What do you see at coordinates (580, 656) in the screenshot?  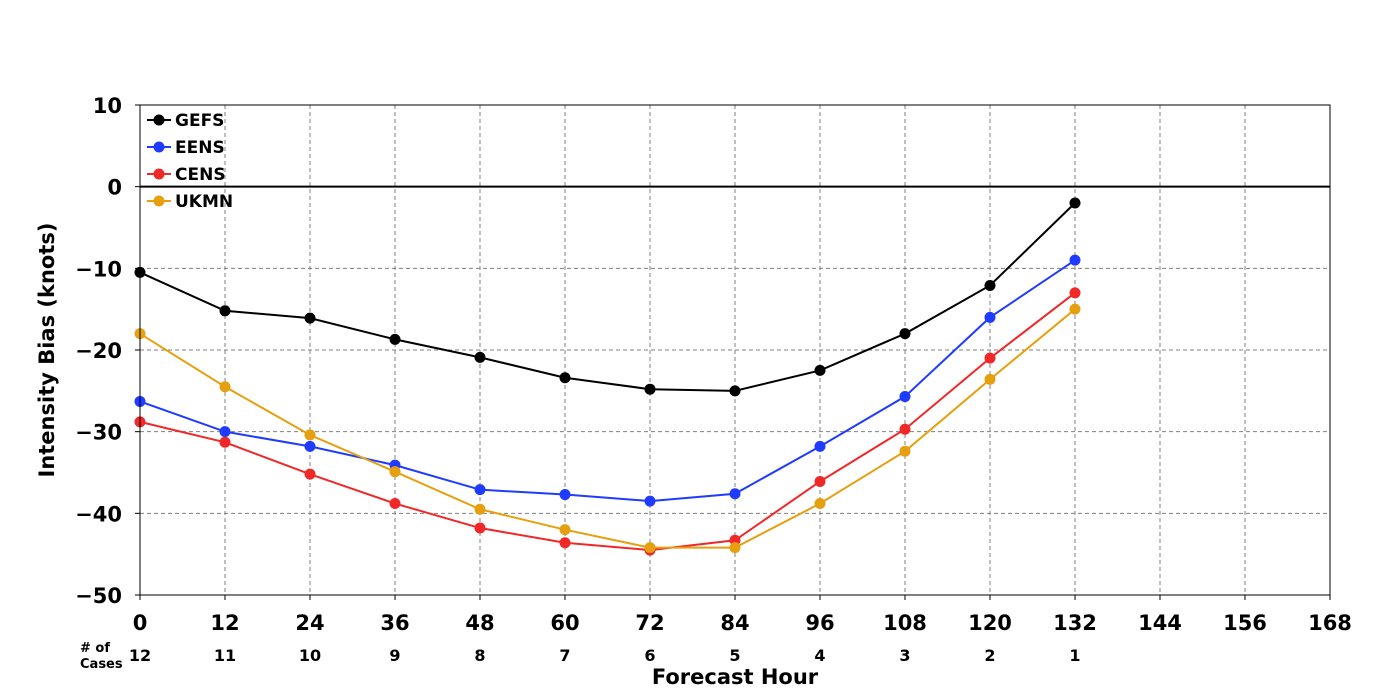 I see `cases-row: # of Cases 12 11 10 9 8 7 6 5 4 3 2 1` at bounding box center [580, 656].